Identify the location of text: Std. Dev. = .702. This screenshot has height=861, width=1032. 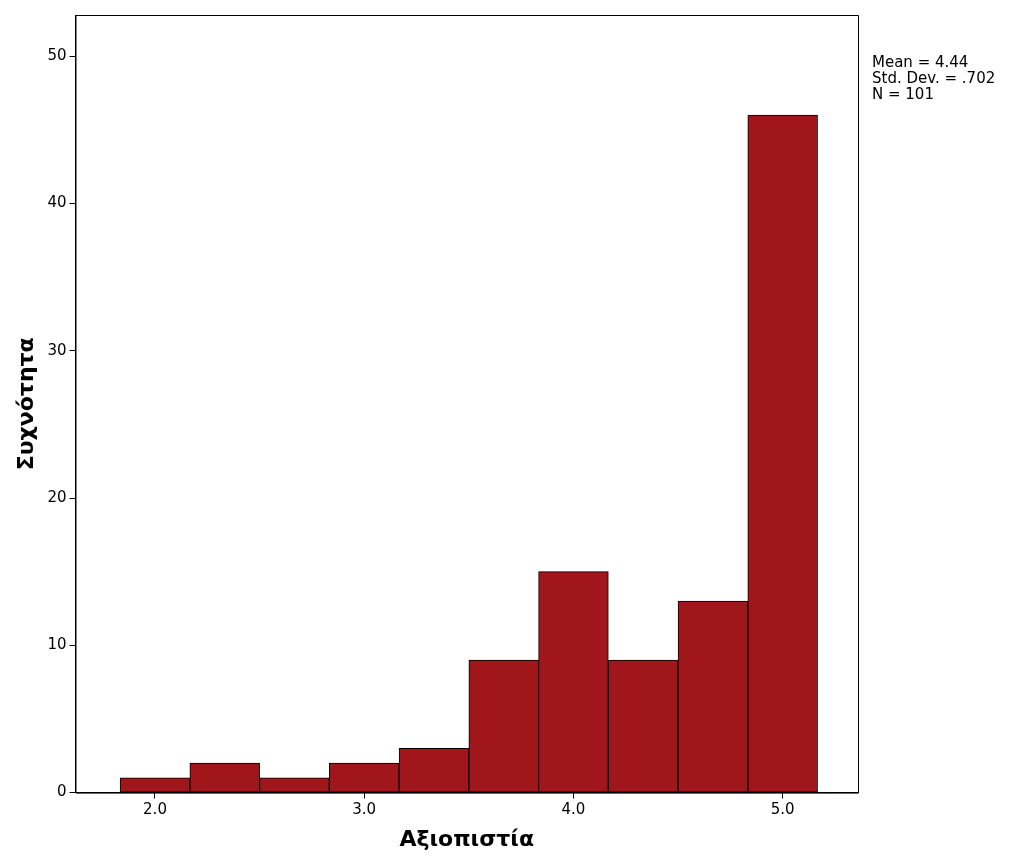
(934, 78).